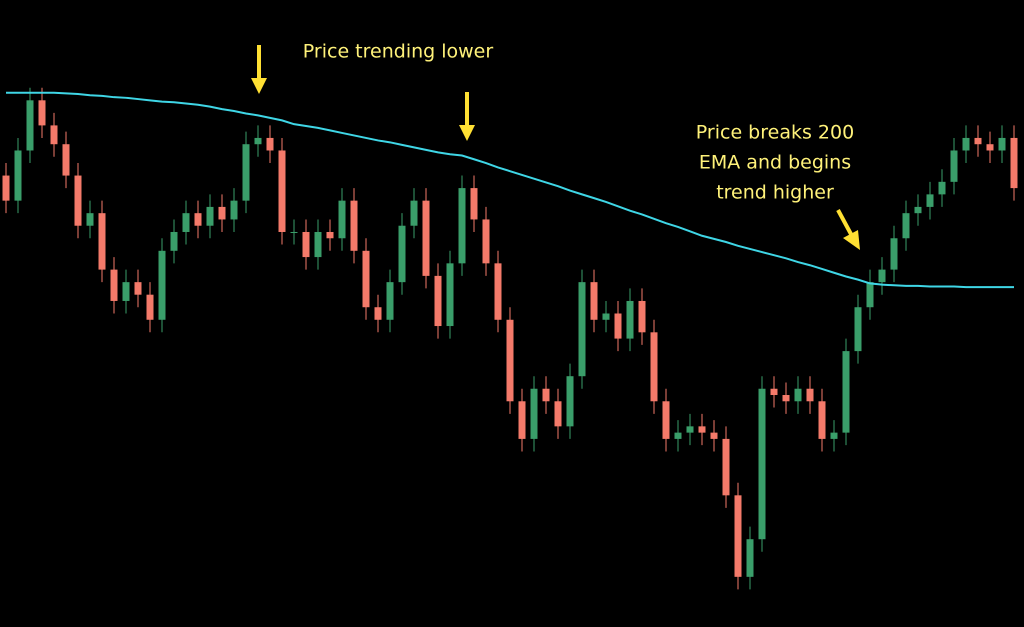 Image resolution: width=1024 pixels, height=627 pixels. Describe the element at coordinates (398, 52) in the screenshot. I see `annotation: Price trending lower` at that location.